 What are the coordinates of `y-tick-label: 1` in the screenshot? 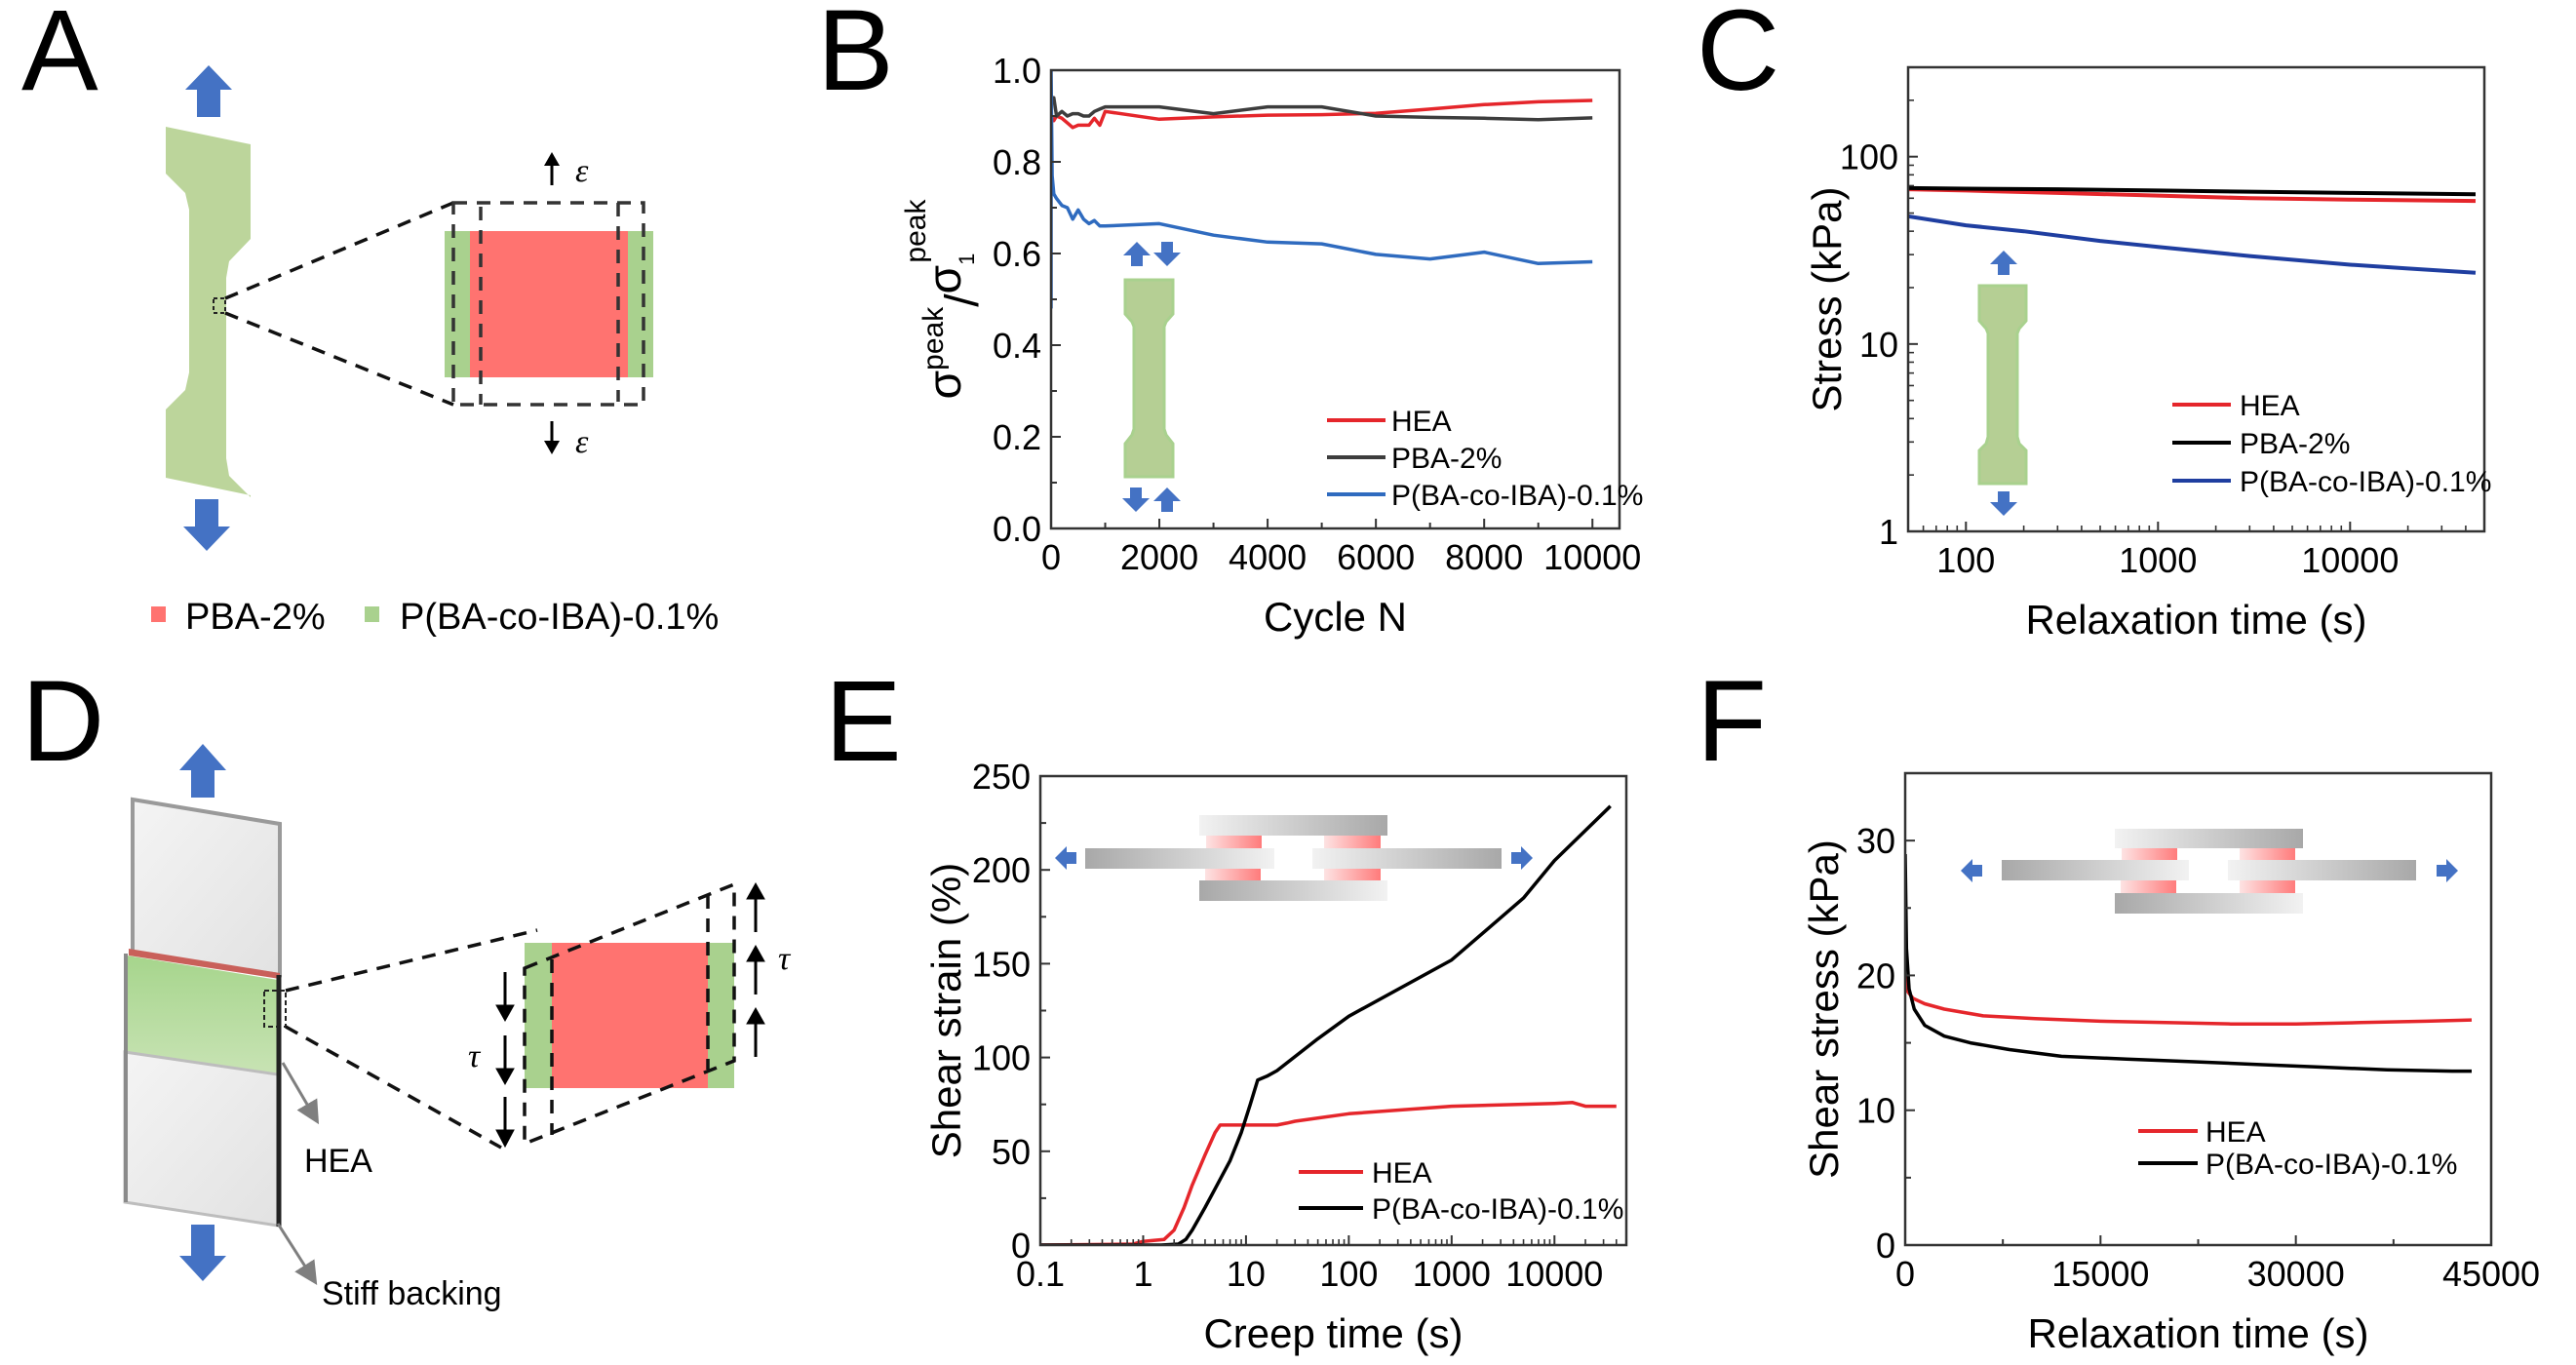 It's located at (1888, 532).